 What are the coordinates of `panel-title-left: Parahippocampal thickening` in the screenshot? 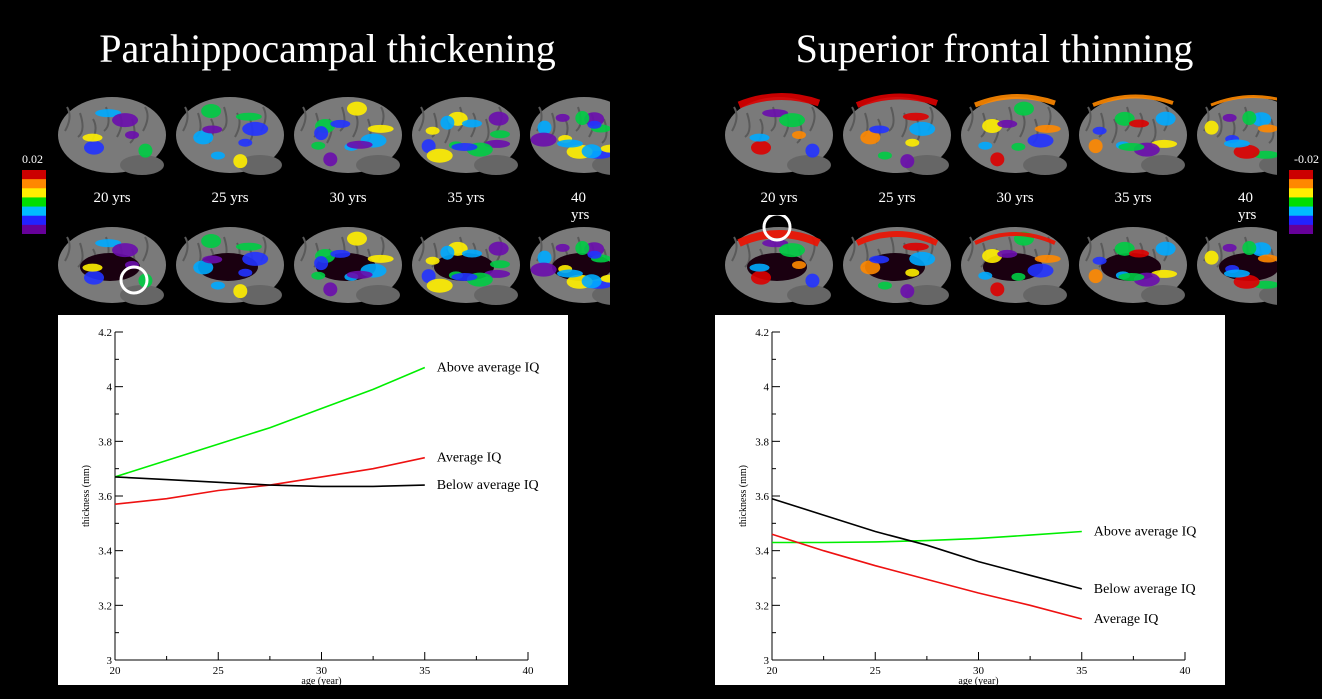 It's located at (327, 48).